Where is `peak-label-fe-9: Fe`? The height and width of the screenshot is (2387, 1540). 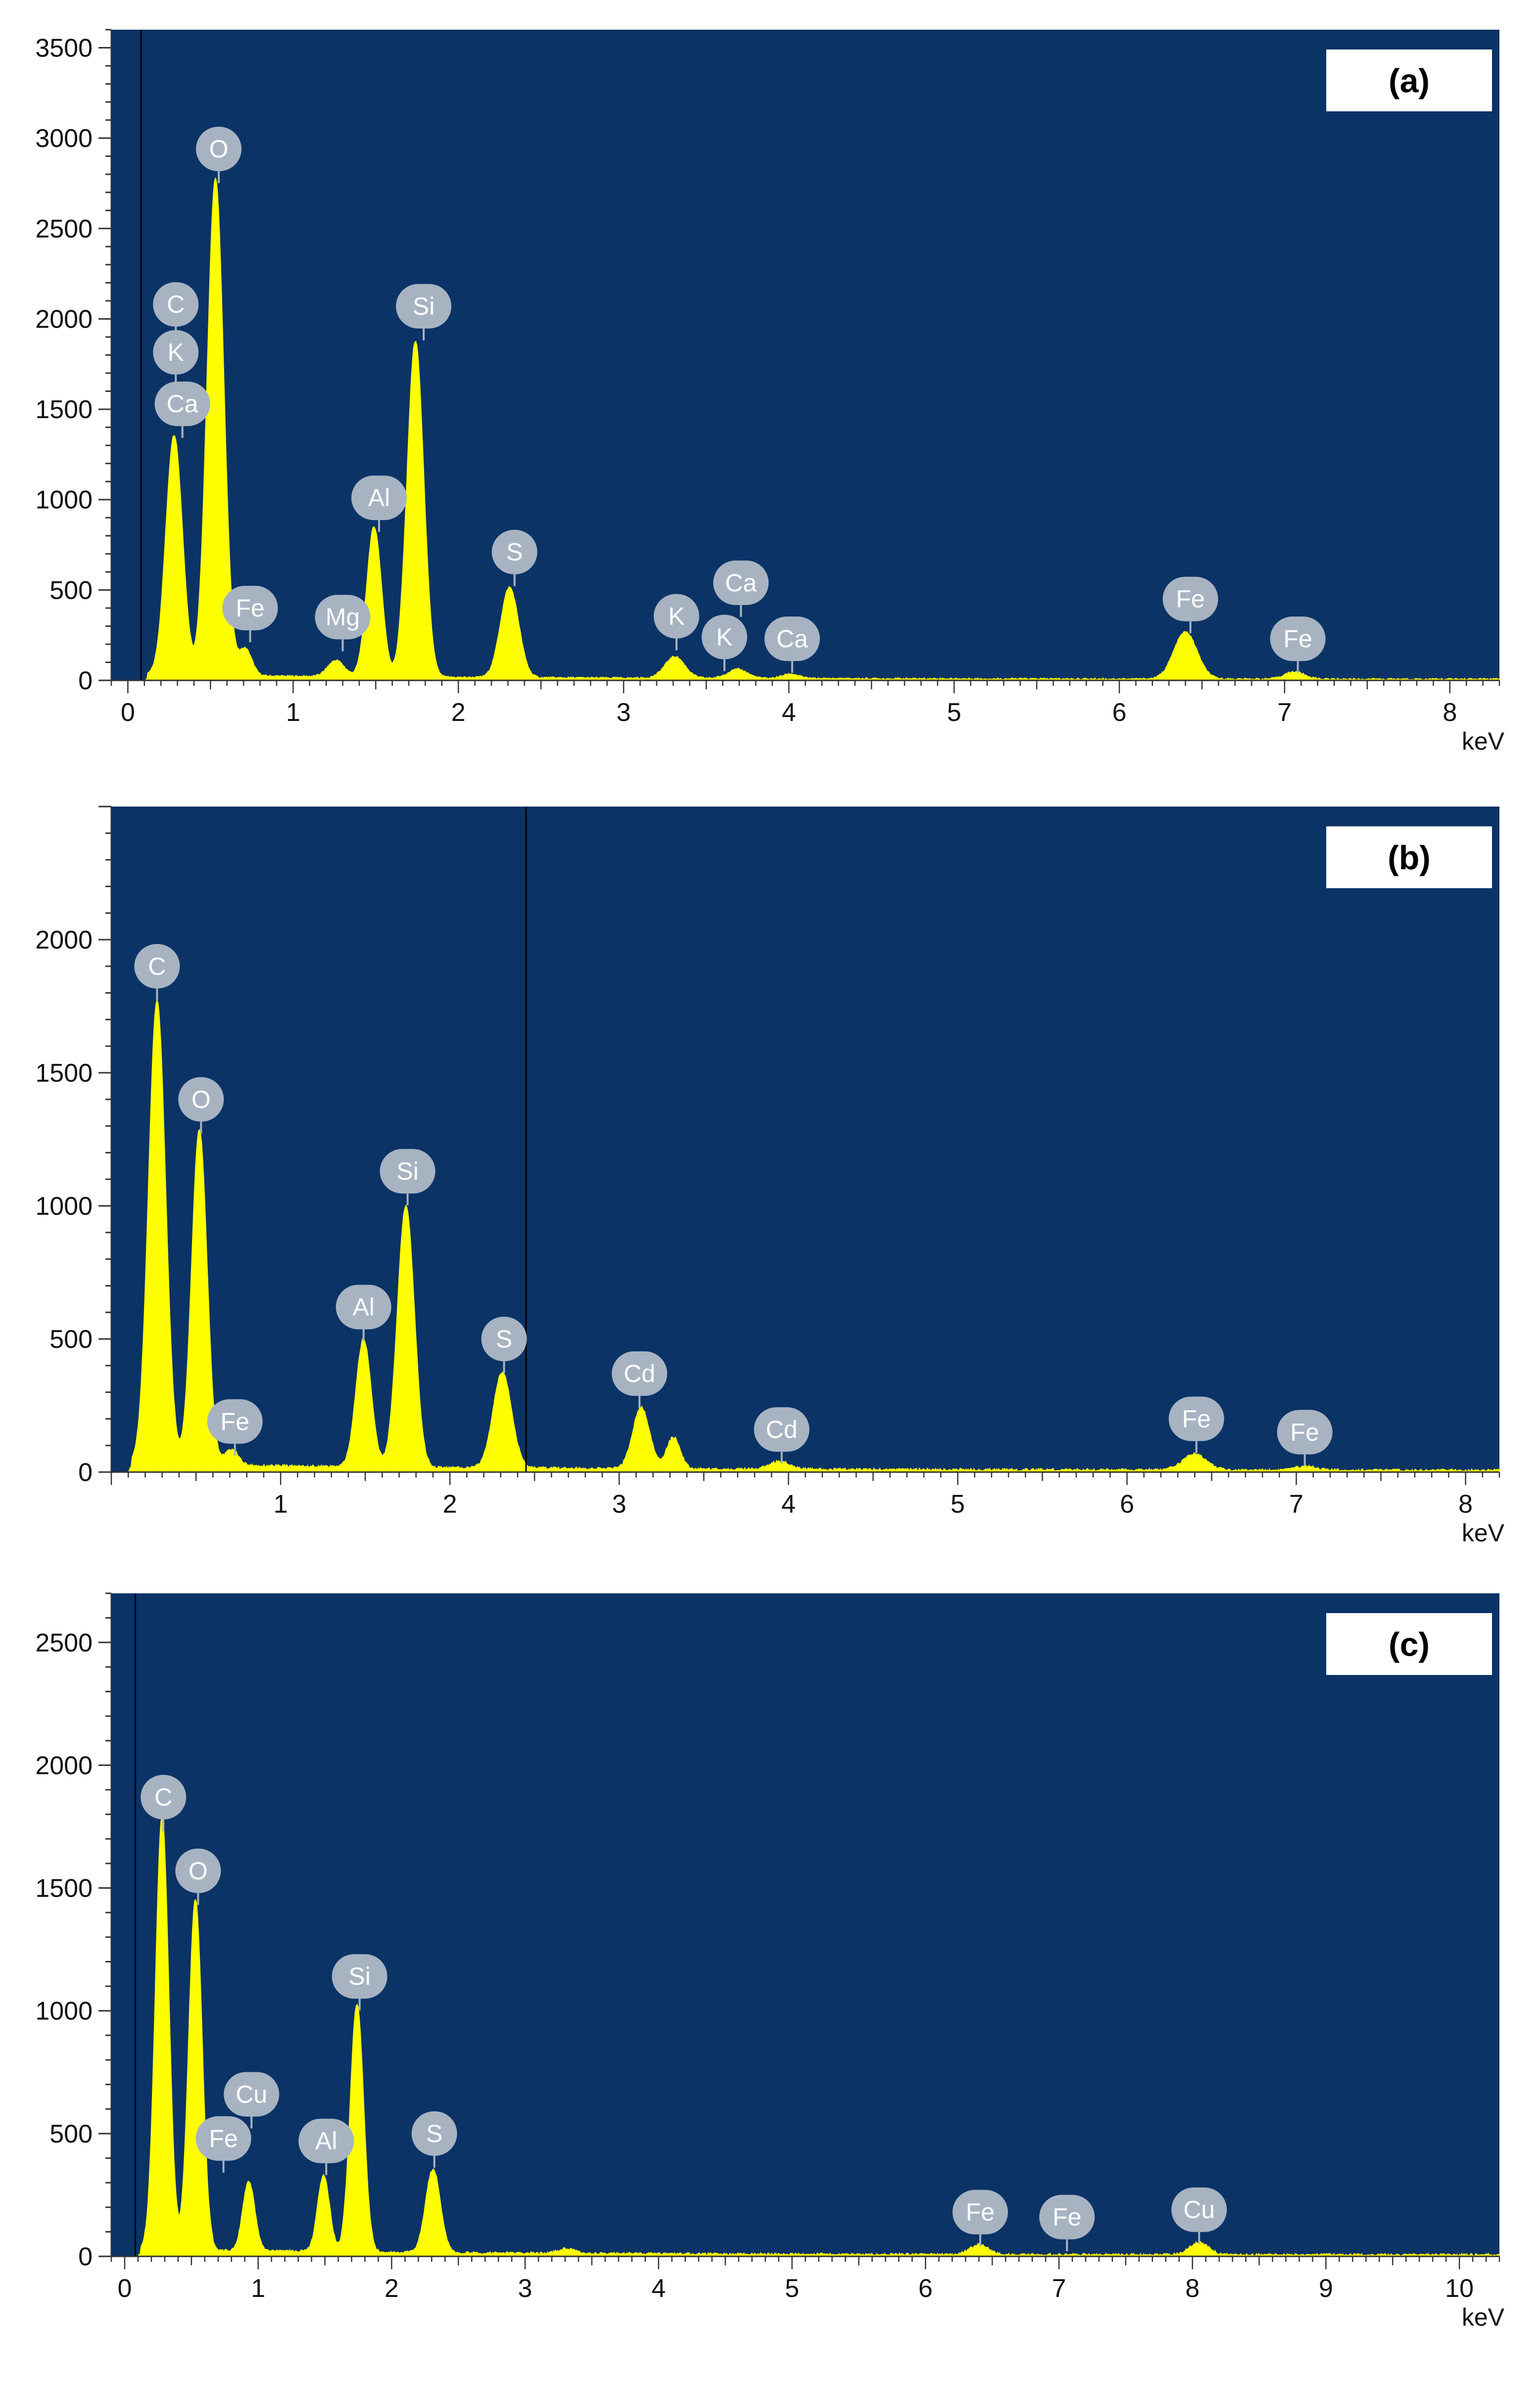 peak-label-fe-9: Fe is located at coordinates (1305, 1438).